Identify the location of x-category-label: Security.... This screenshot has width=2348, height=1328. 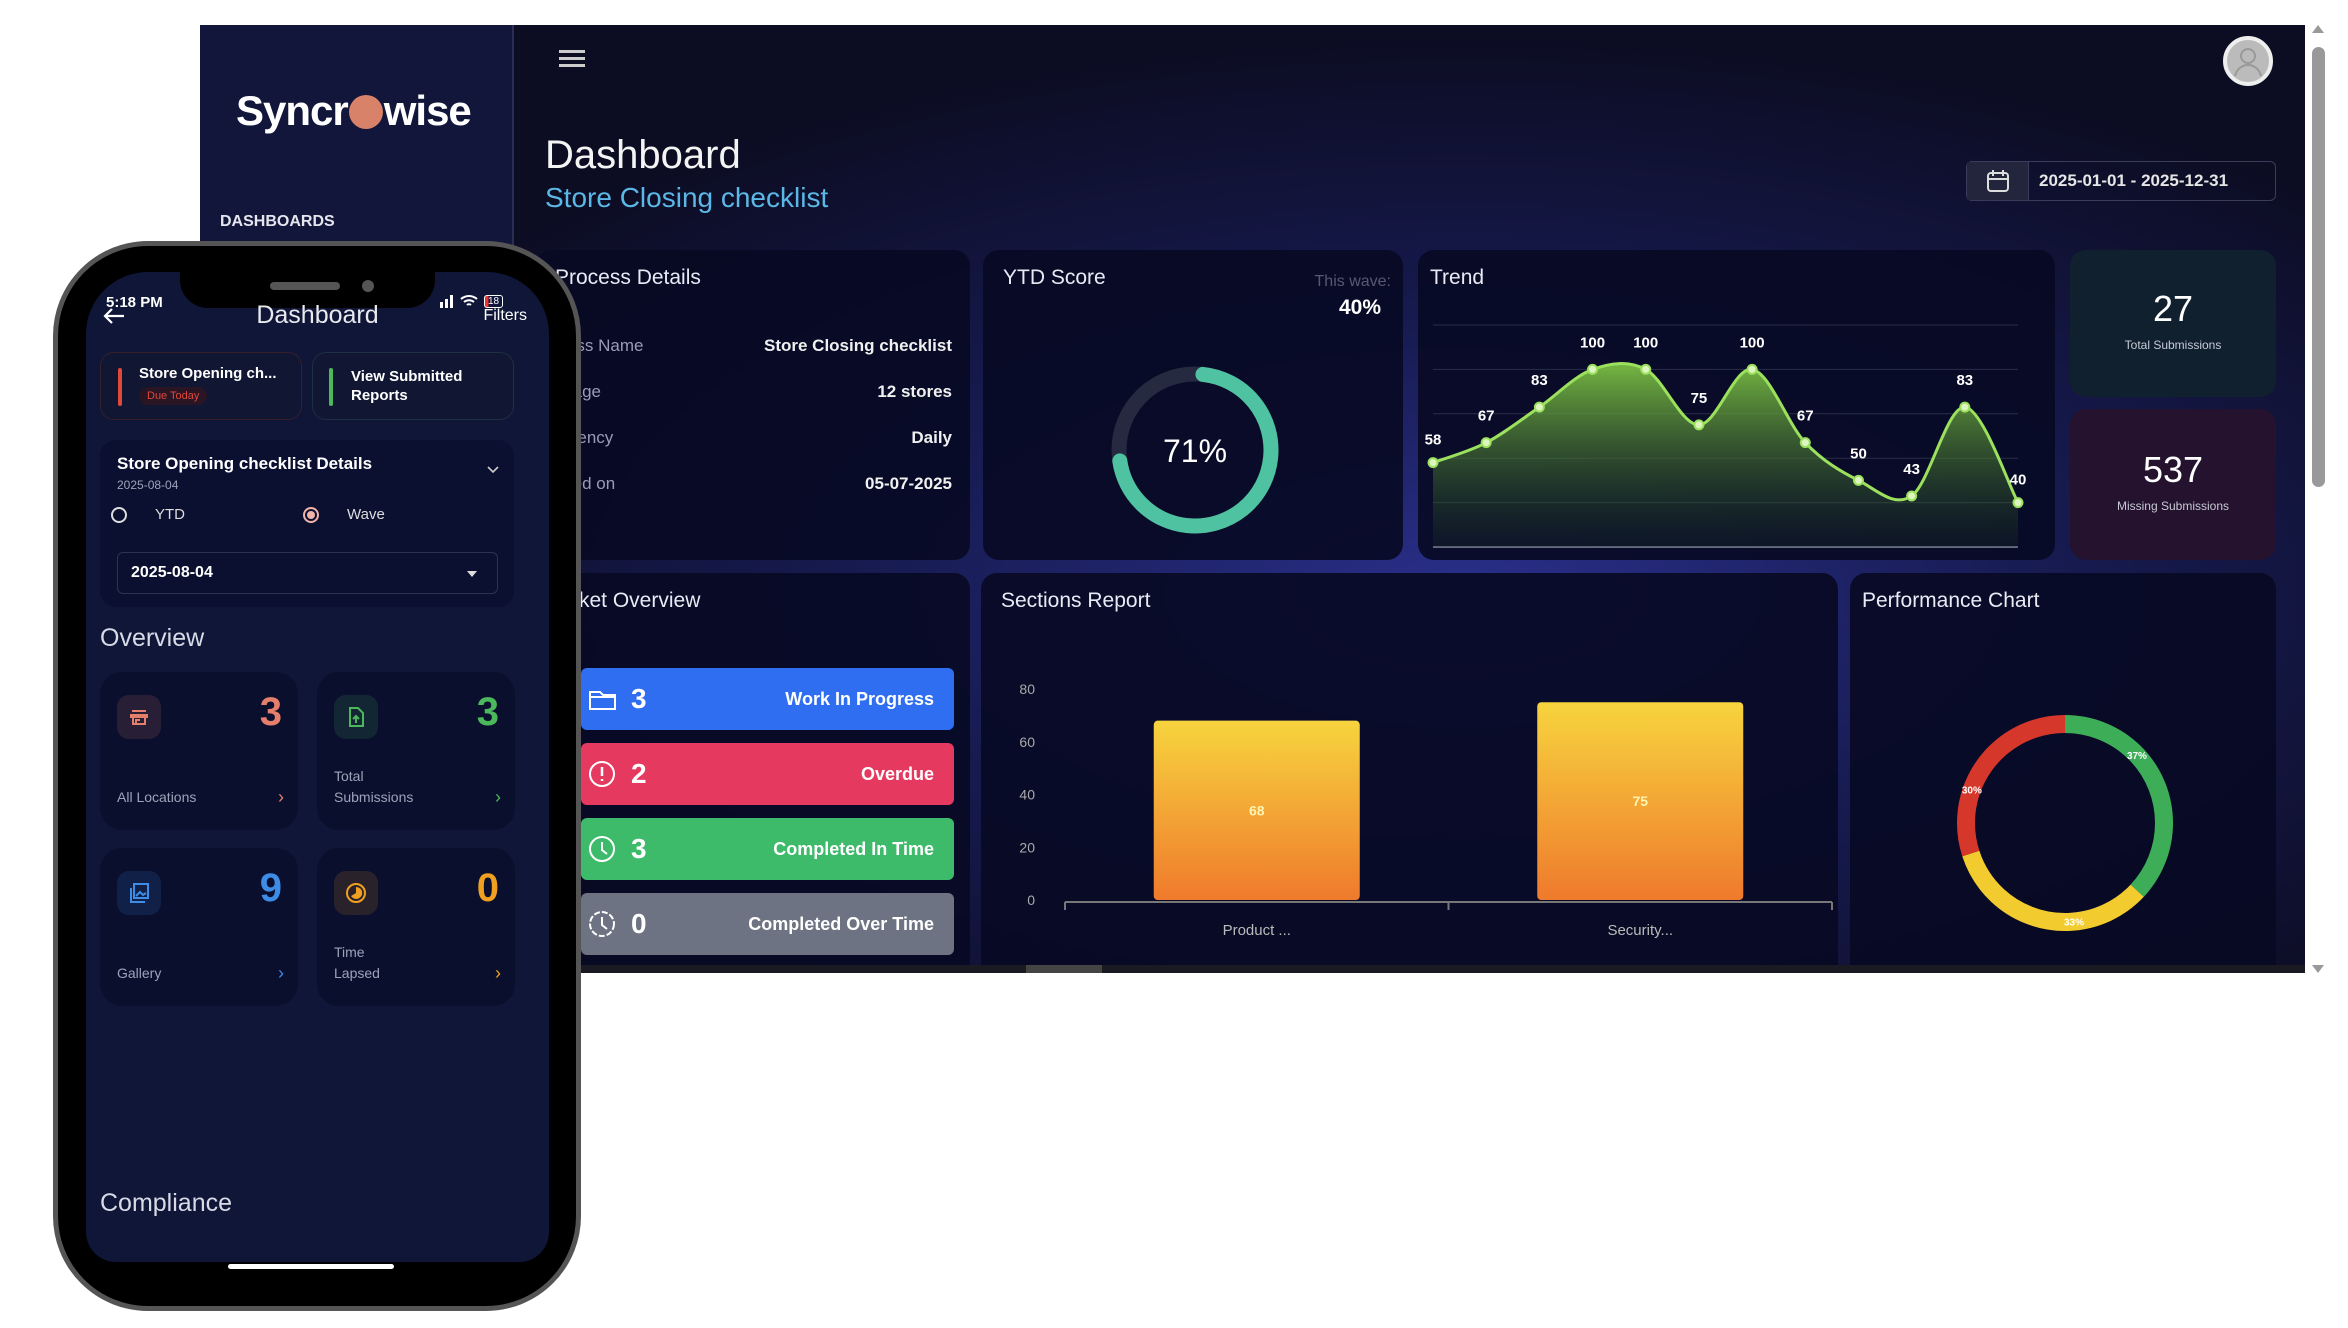
(1640, 930).